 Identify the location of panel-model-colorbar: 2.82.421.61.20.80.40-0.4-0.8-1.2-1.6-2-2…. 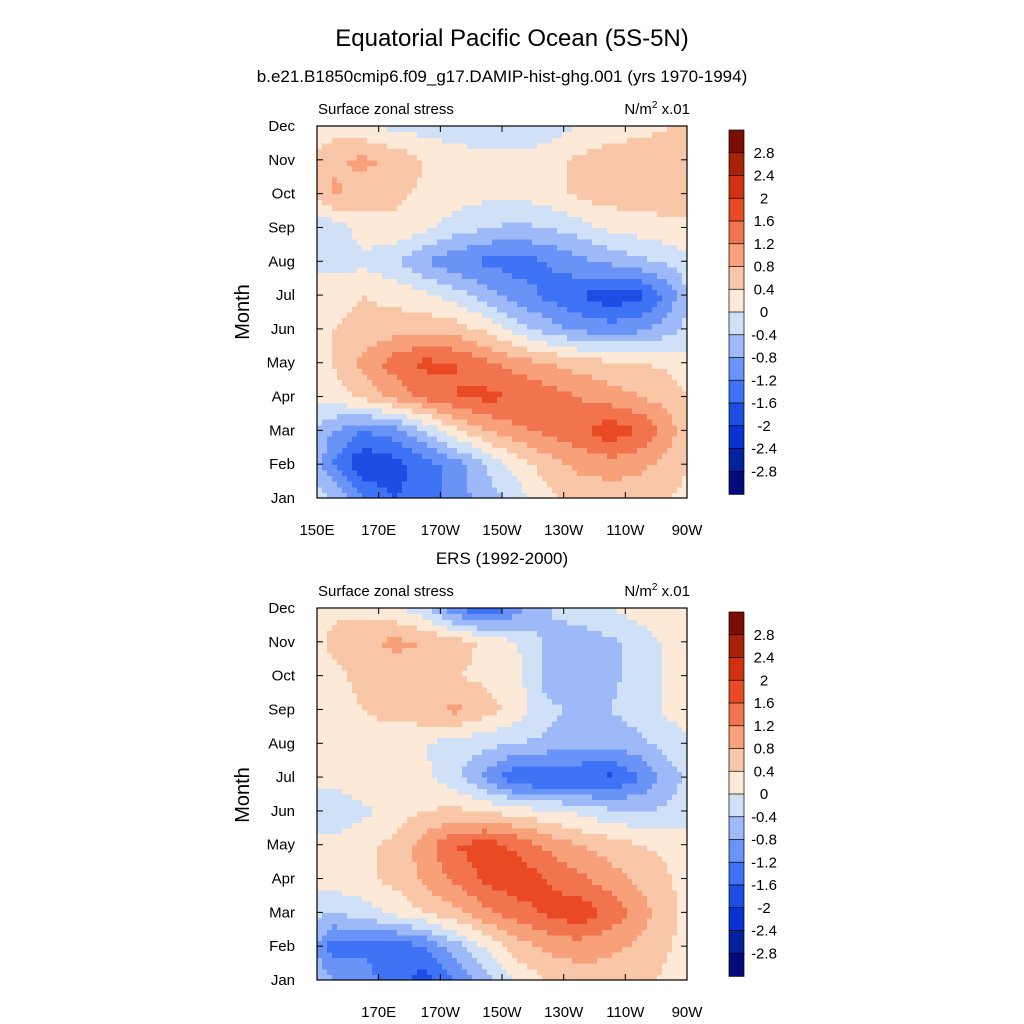
(752, 312).